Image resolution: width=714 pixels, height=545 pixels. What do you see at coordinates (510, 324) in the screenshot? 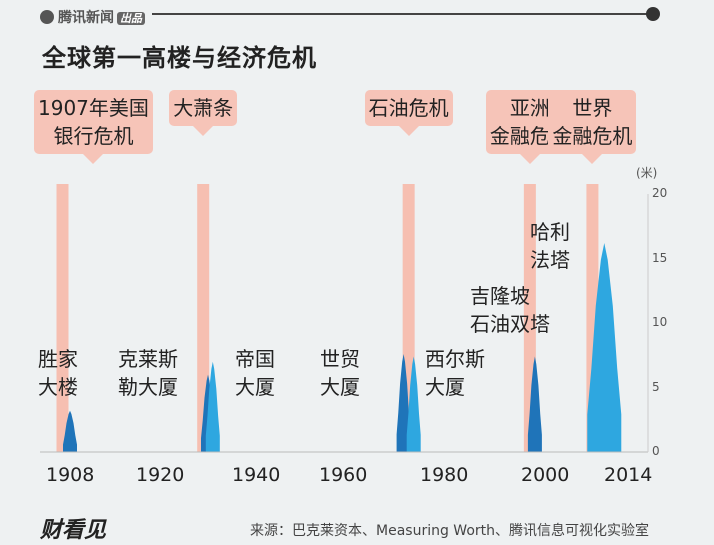
I see `building-label-line: 石油双塔` at bounding box center [510, 324].